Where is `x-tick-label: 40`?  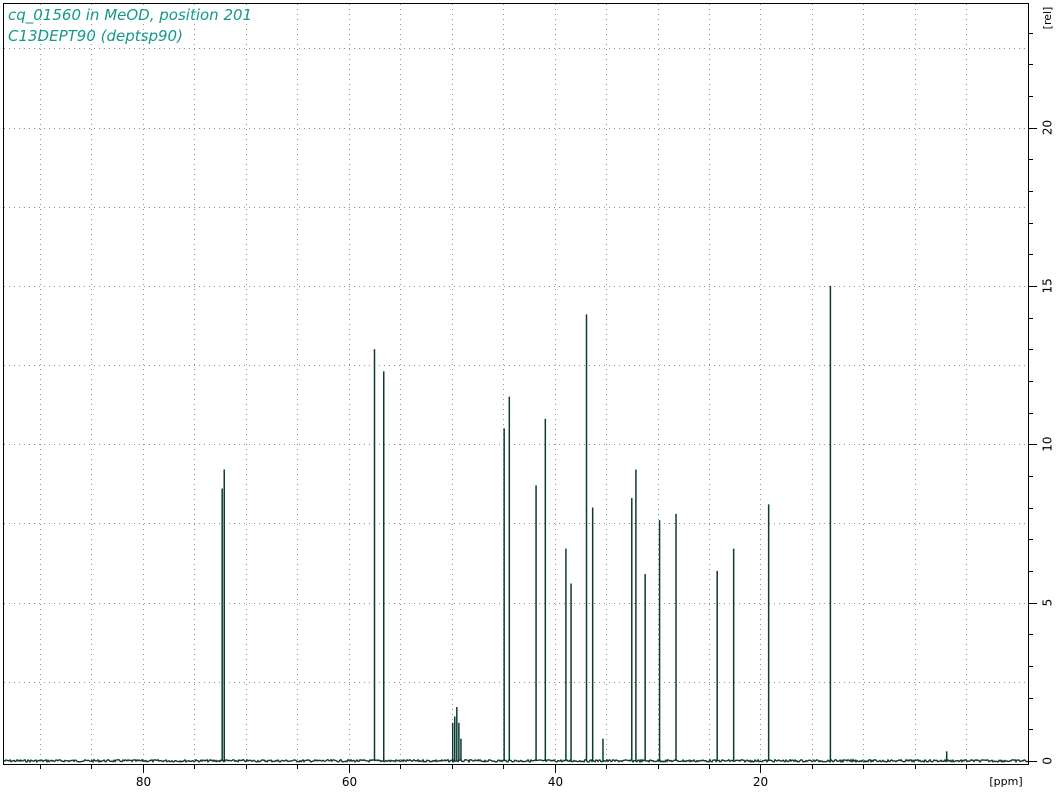
x-tick-label: 40 is located at coordinates (555, 782).